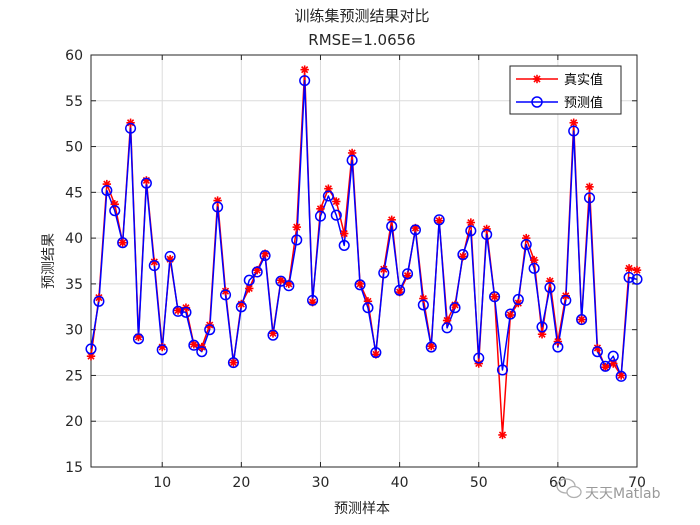 This screenshot has width=700, height=525. I want to click on wechat-logo-icon, so click(569, 488).